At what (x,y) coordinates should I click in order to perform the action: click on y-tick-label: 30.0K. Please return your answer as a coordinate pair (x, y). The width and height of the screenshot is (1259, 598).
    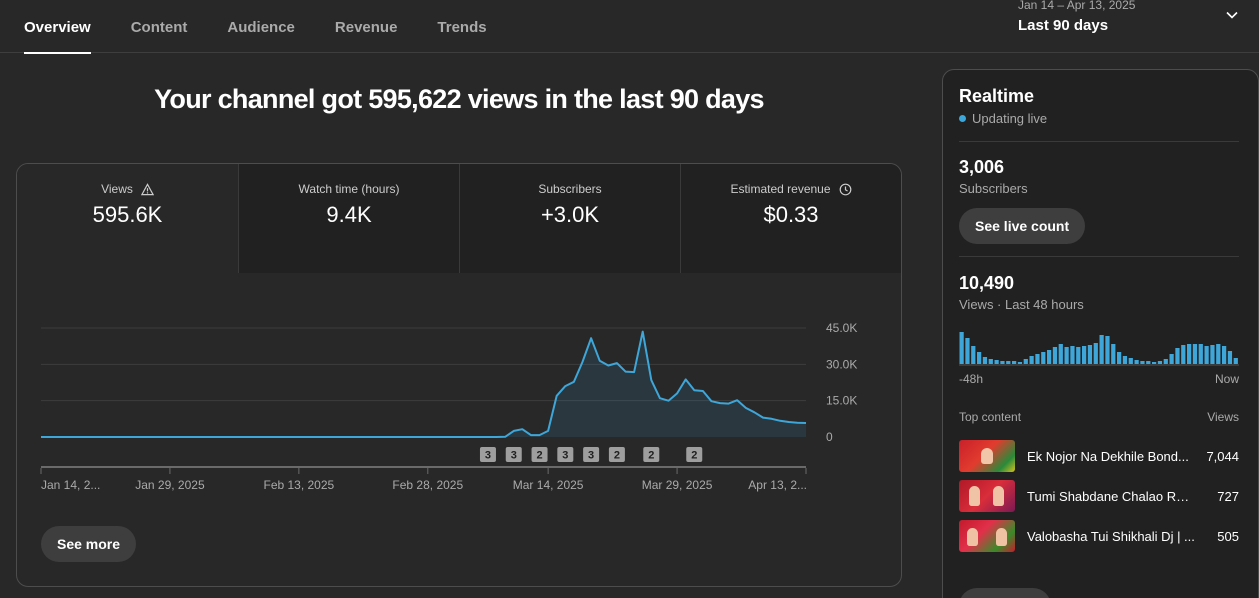
    Looking at the image, I should click on (841, 364).